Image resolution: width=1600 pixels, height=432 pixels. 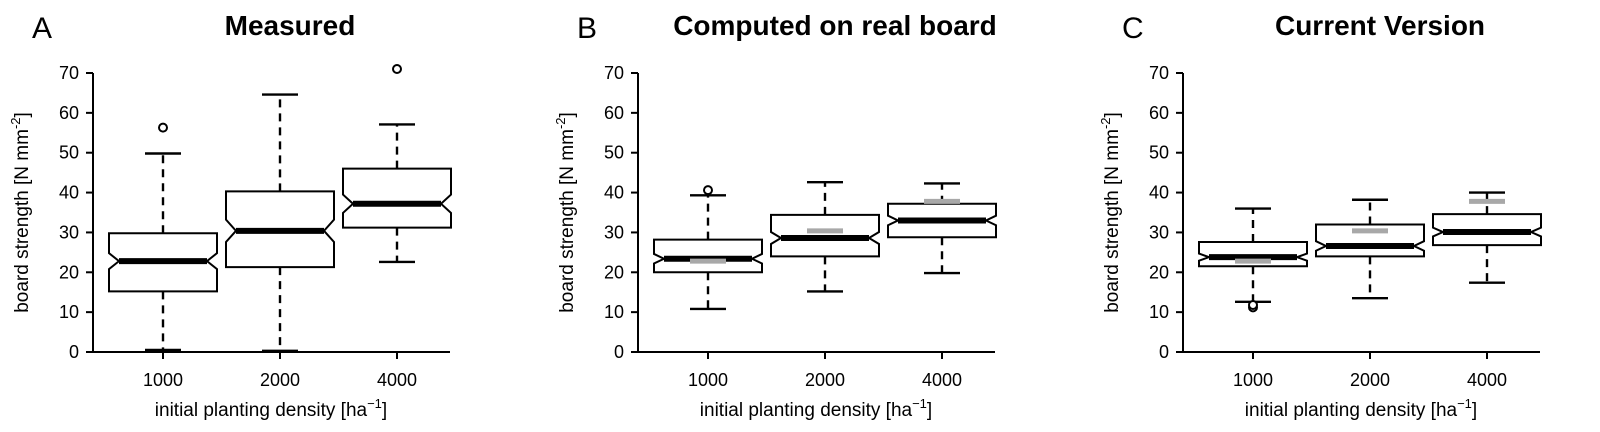 What do you see at coordinates (587, 28) in the screenshot?
I see `panel-letter: B` at bounding box center [587, 28].